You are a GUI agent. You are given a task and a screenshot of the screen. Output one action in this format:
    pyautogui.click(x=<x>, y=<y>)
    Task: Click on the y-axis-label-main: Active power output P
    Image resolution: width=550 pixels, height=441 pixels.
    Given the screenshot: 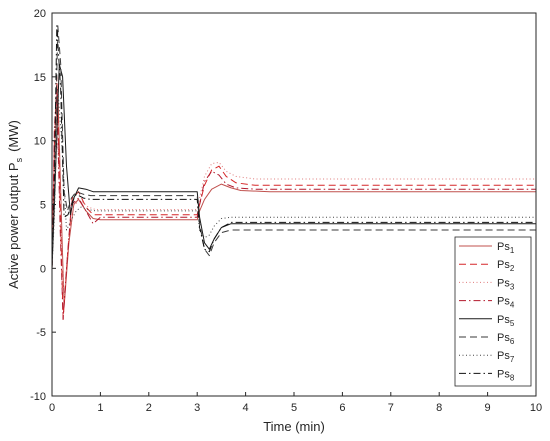 What is the action you would take?
    pyautogui.click(x=13, y=225)
    